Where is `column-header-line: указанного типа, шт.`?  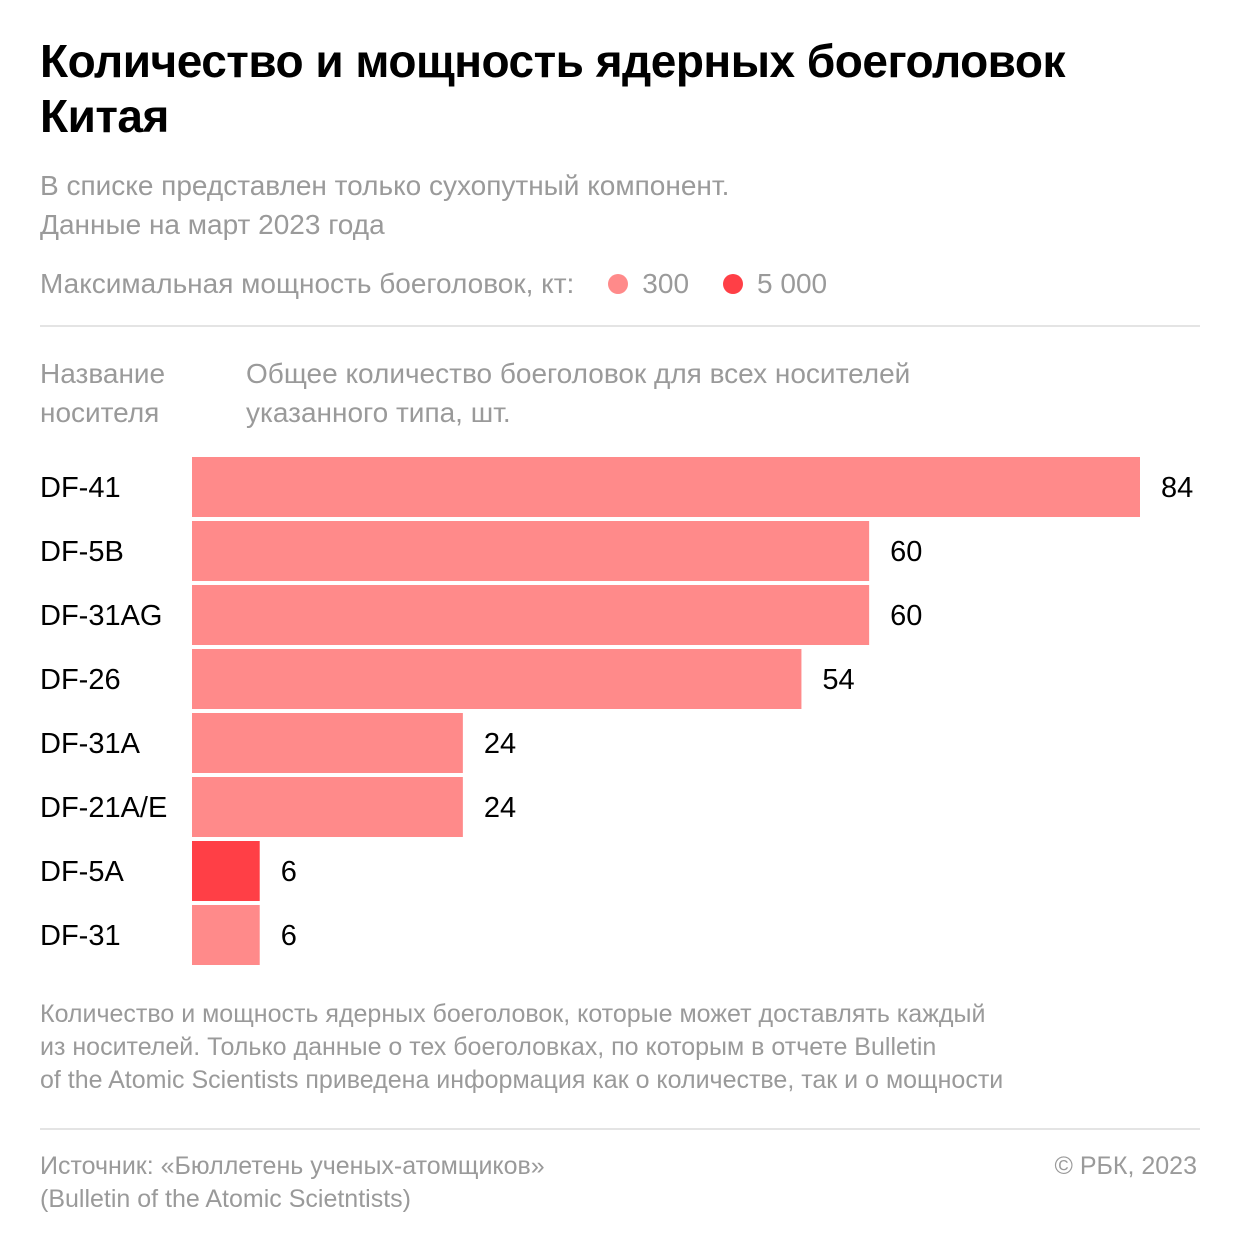 column-header-line: указанного типа, шт. is located at coordinates (378, 412).